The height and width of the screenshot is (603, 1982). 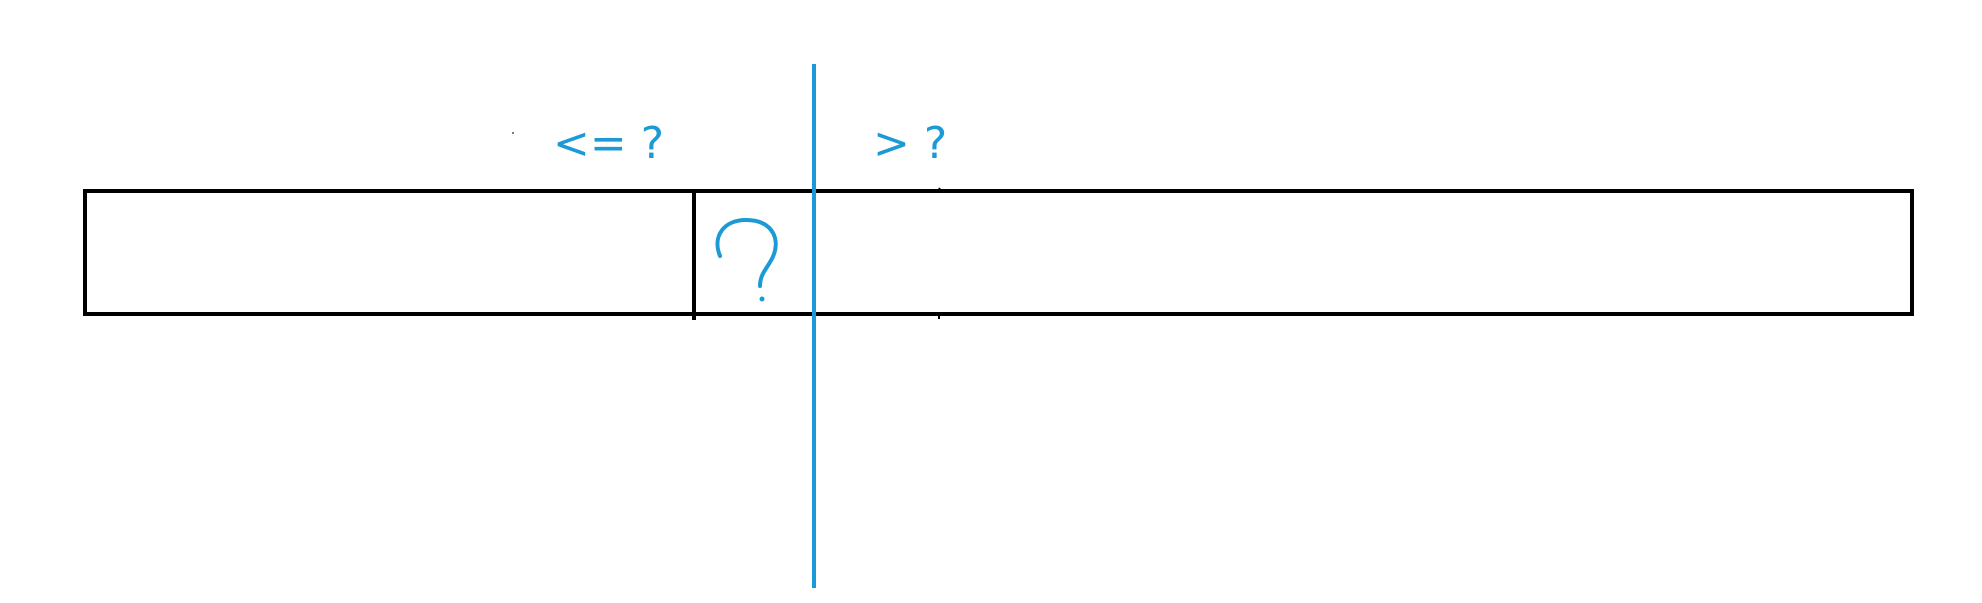 What do you see at coordinates (910, 143) in the screenshot?
I see `right-condition-label: > ?` at bounding box center [910, 143].